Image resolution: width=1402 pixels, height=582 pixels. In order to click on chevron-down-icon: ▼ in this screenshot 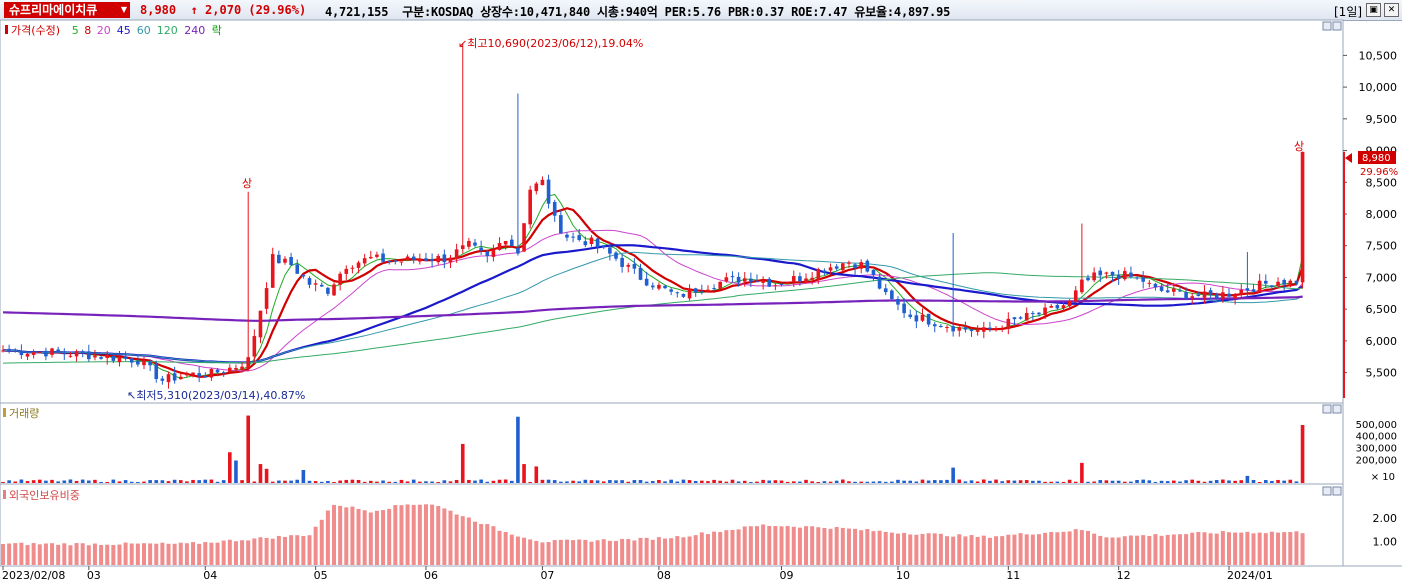, I will do `click(123, 9)`.